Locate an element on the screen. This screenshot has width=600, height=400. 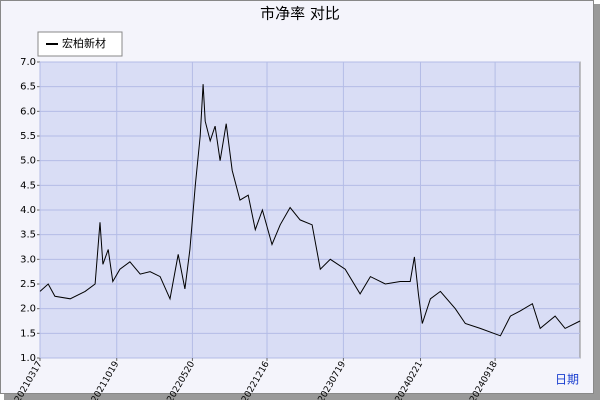
y-tick-label: 5.5 is located at coordinates (28, 136).